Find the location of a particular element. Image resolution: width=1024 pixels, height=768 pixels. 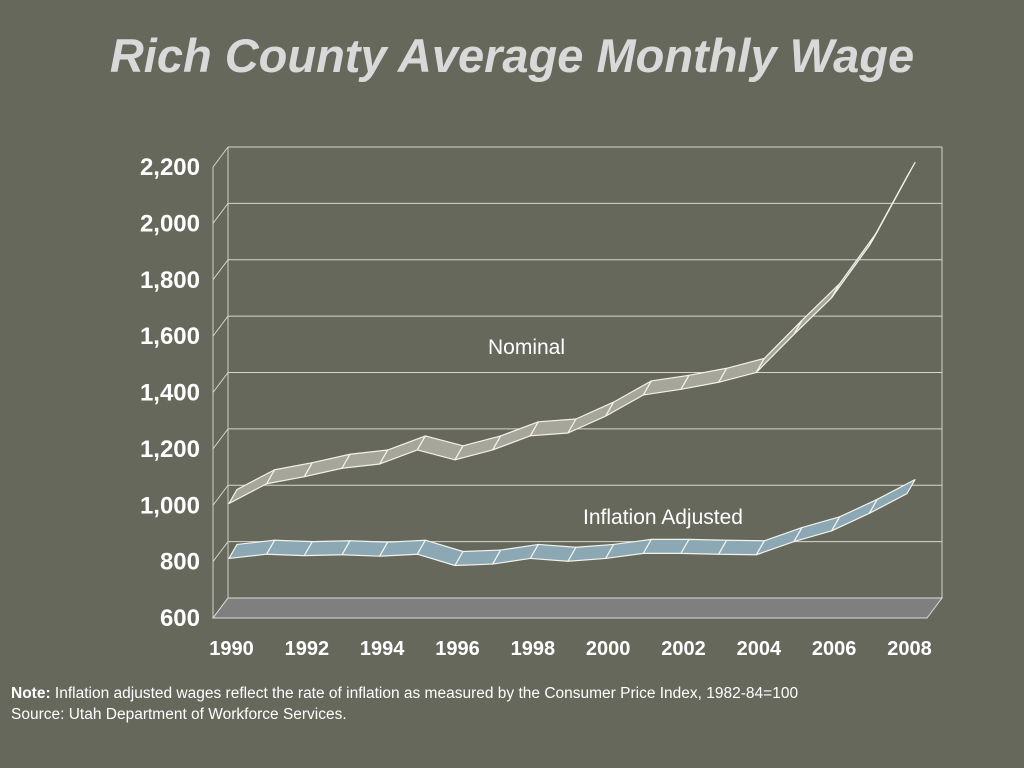

x-tick-label: 1998 is located at coordinates (533, 649).